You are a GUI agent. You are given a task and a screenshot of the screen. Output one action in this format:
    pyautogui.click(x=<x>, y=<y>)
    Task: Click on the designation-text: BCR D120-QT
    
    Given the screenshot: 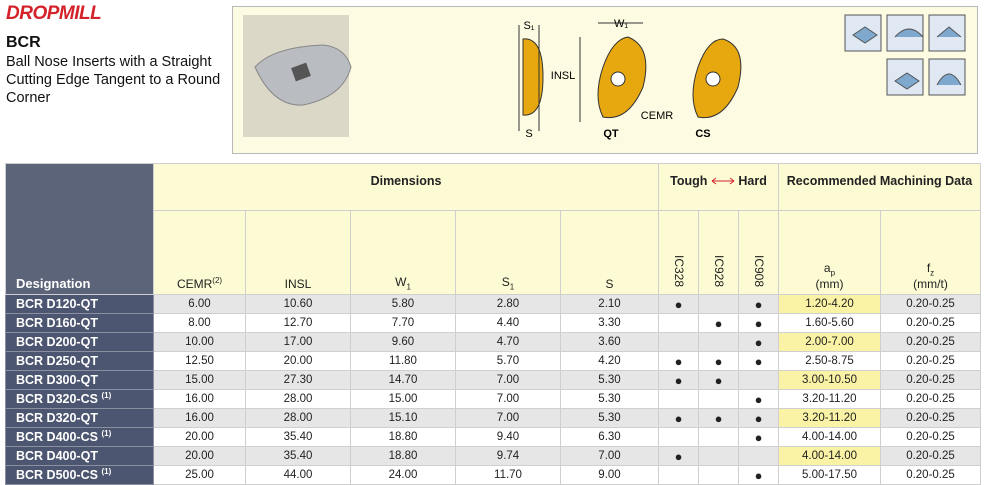 What is the action you would take?
    pyautogui.click(x=57, y=304)
    